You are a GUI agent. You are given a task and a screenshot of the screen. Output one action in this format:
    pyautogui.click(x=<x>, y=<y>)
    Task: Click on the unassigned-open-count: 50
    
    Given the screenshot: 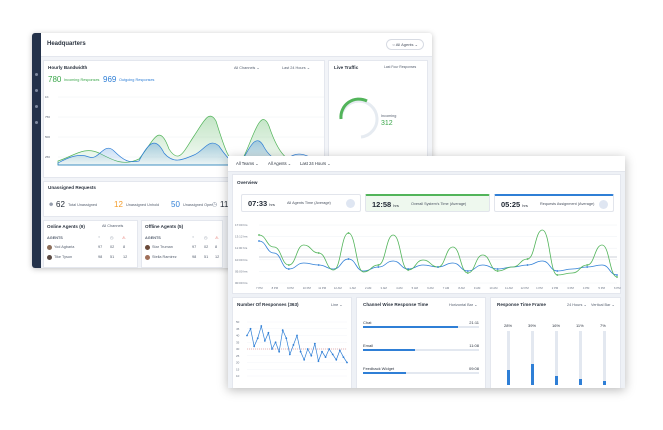 What is the action you would take?
    pyautogui.click(x=175, y=204)
    